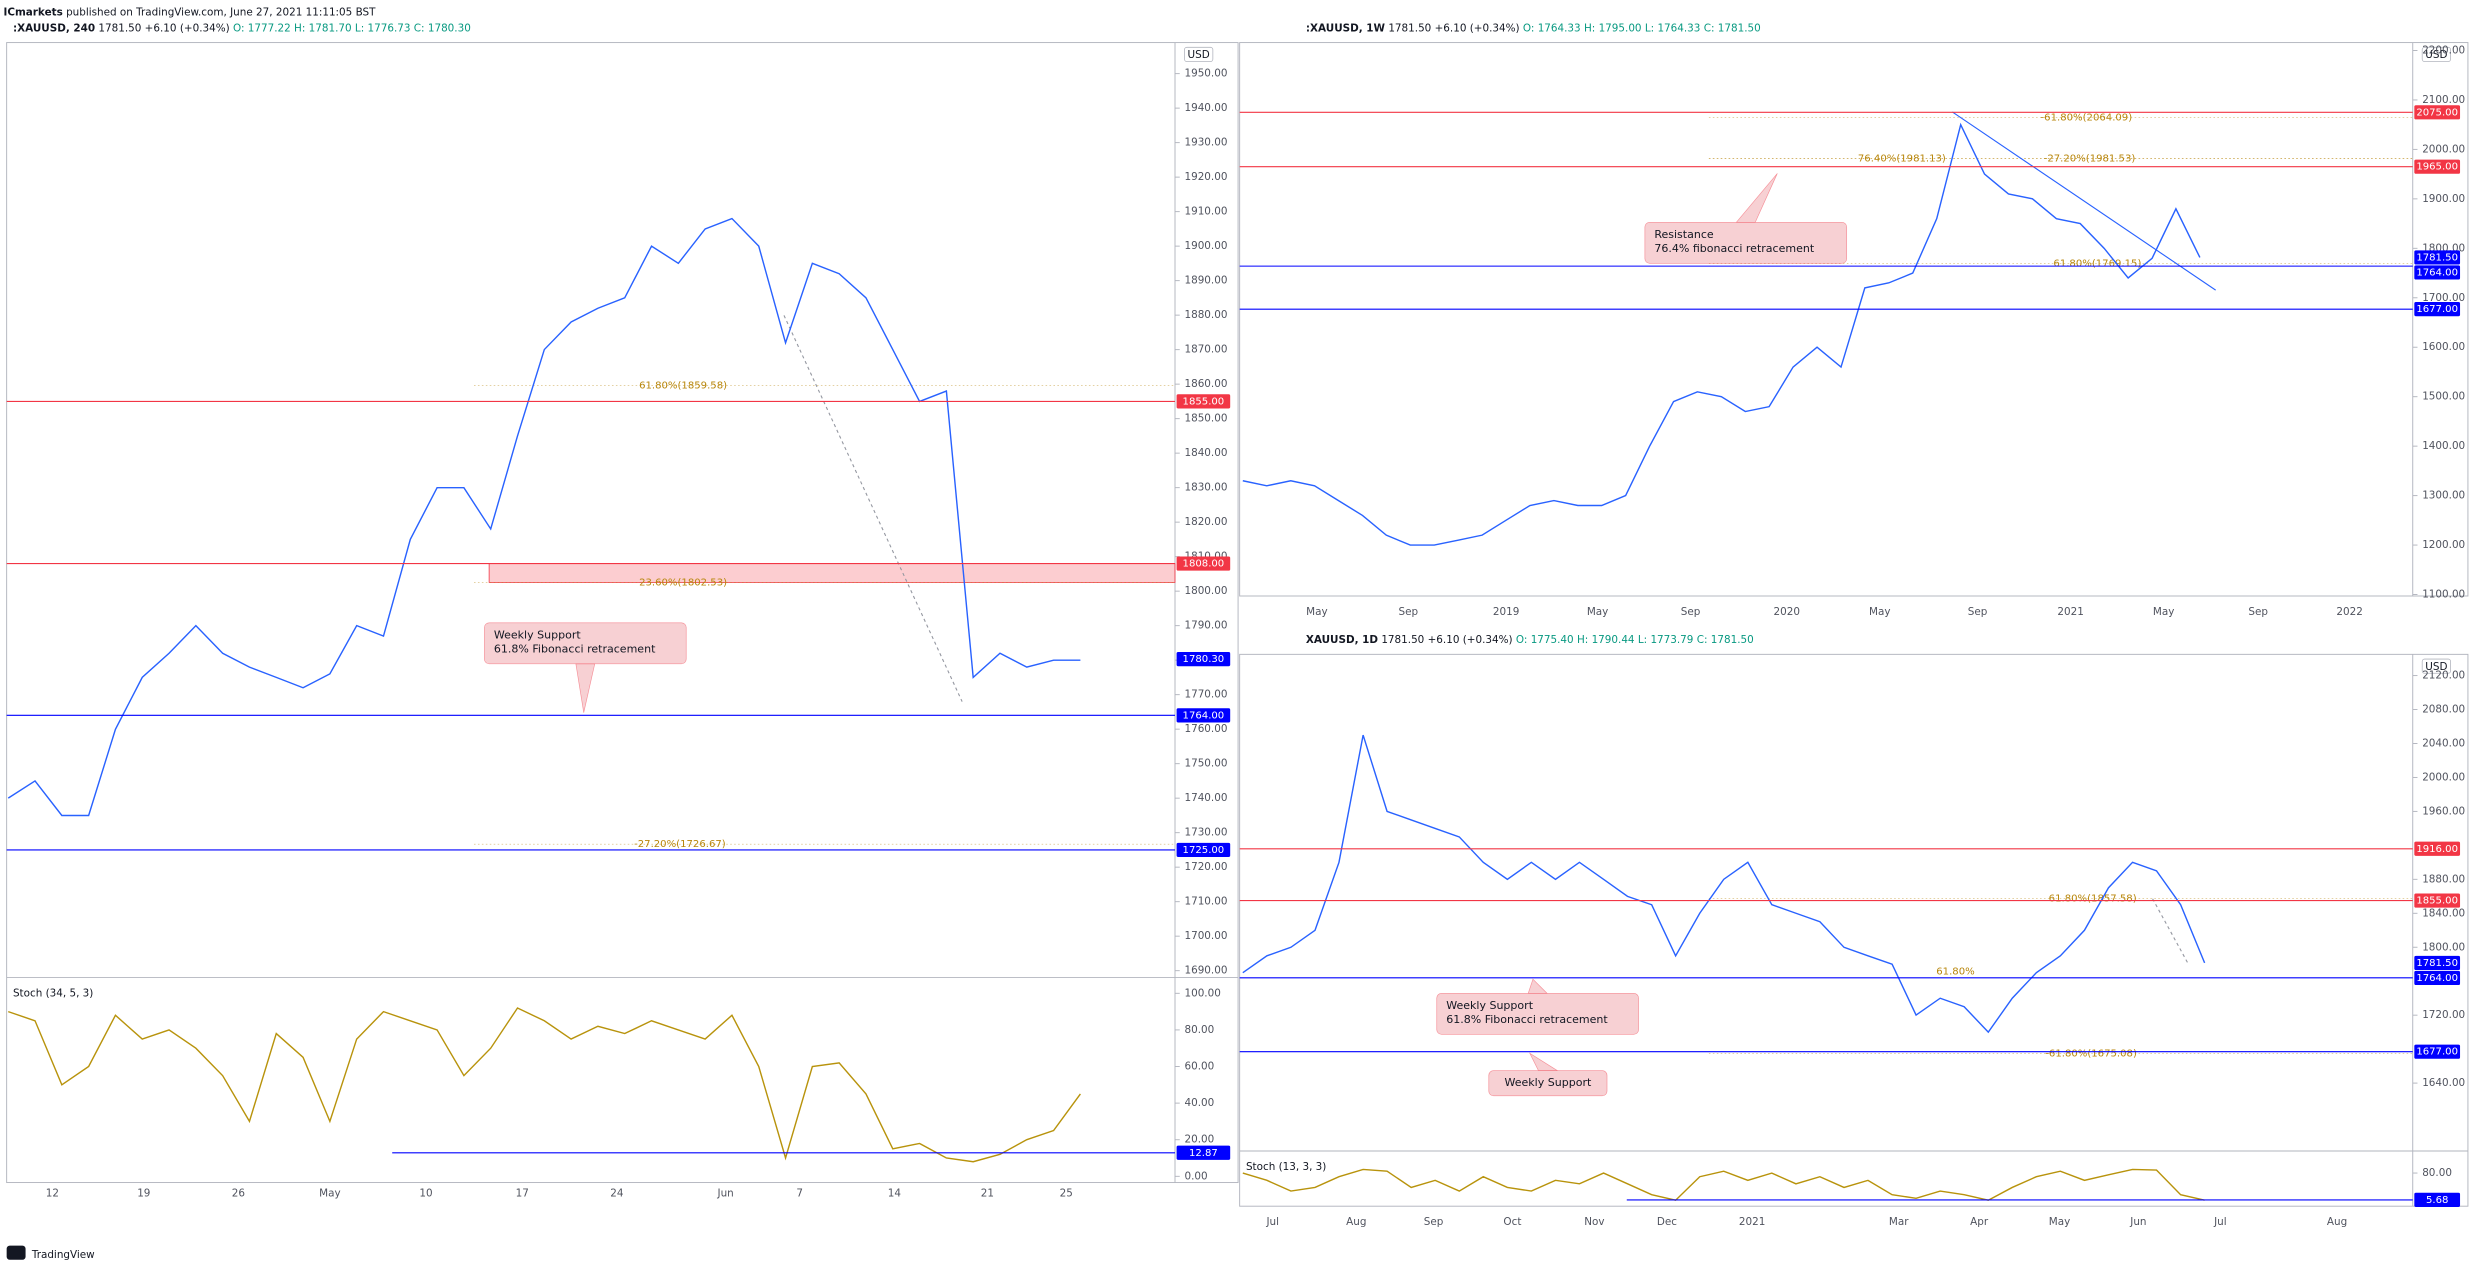  What do you see at coordinates (1527, 1019) in the screenshot?
I see `callout-text: 61.8% Fibonacci retracement` at bounding box center [1527, 1019].